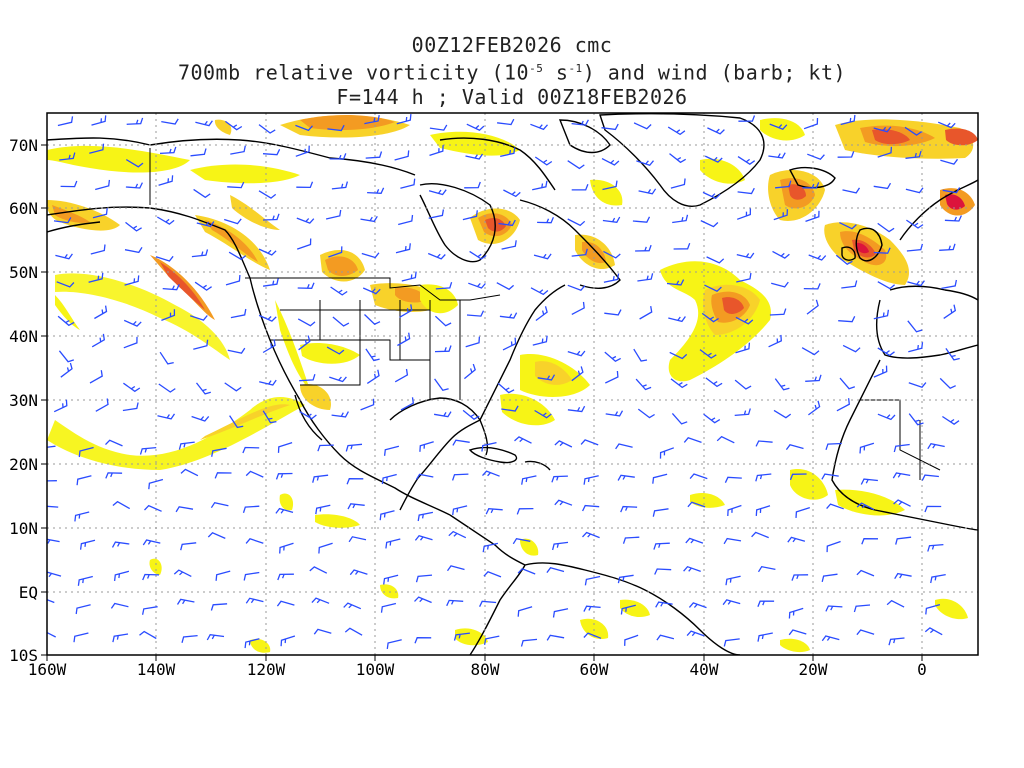  What do you see at coordinates (512, 96) in the screenshot?
I see `title-line-valid-time: F=144 h ; Valid 00Z18FEB2026` at bounding box center [512, 96].